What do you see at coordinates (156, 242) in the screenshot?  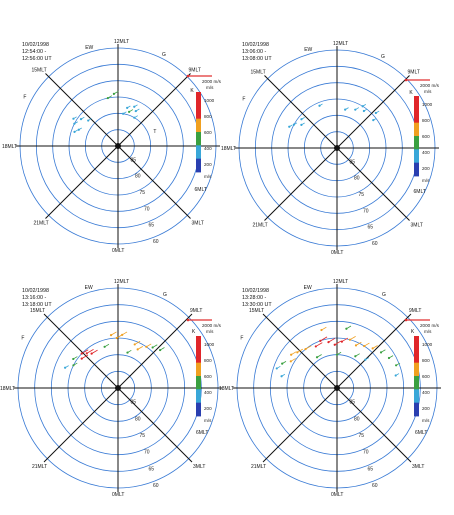 I see `lat-label-60: 60` at bounding box center [156, 242].